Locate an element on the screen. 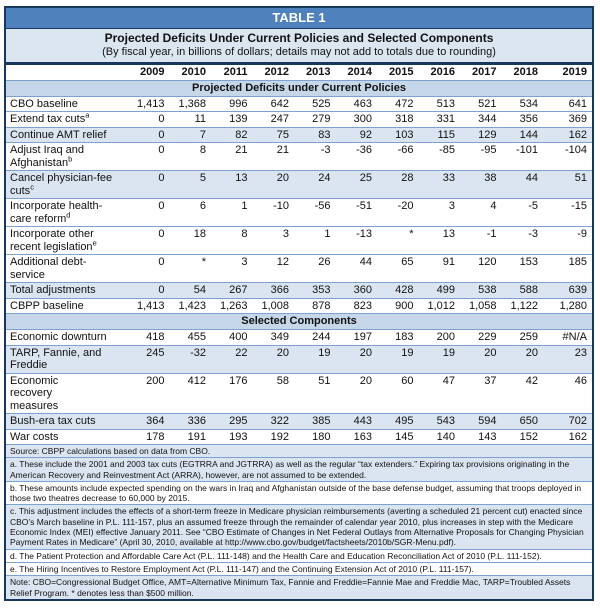 This screenshot has width=600, height=610. value-cell: 650 is located at coordinates (528, 421).